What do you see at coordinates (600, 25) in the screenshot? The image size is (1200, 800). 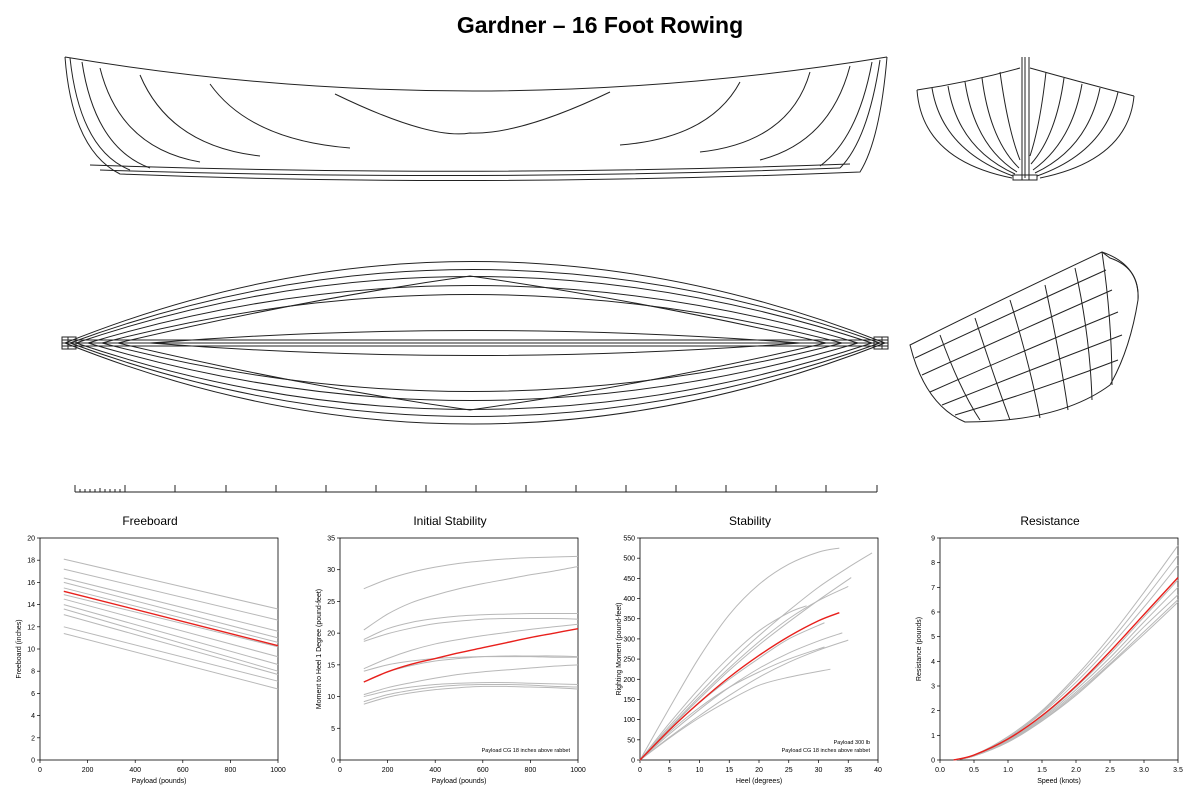 I see `page-title: Gardner – 16 Foot Rowing` at bounding box center [600, 25].